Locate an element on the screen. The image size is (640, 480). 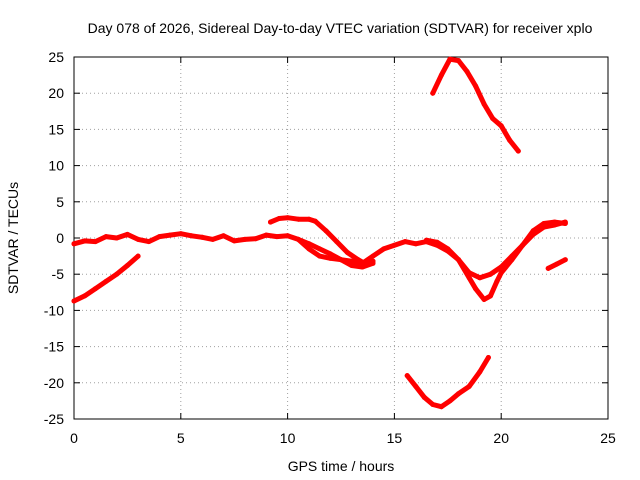
x-tick-label: 20 is located at coordinates (501, 438).